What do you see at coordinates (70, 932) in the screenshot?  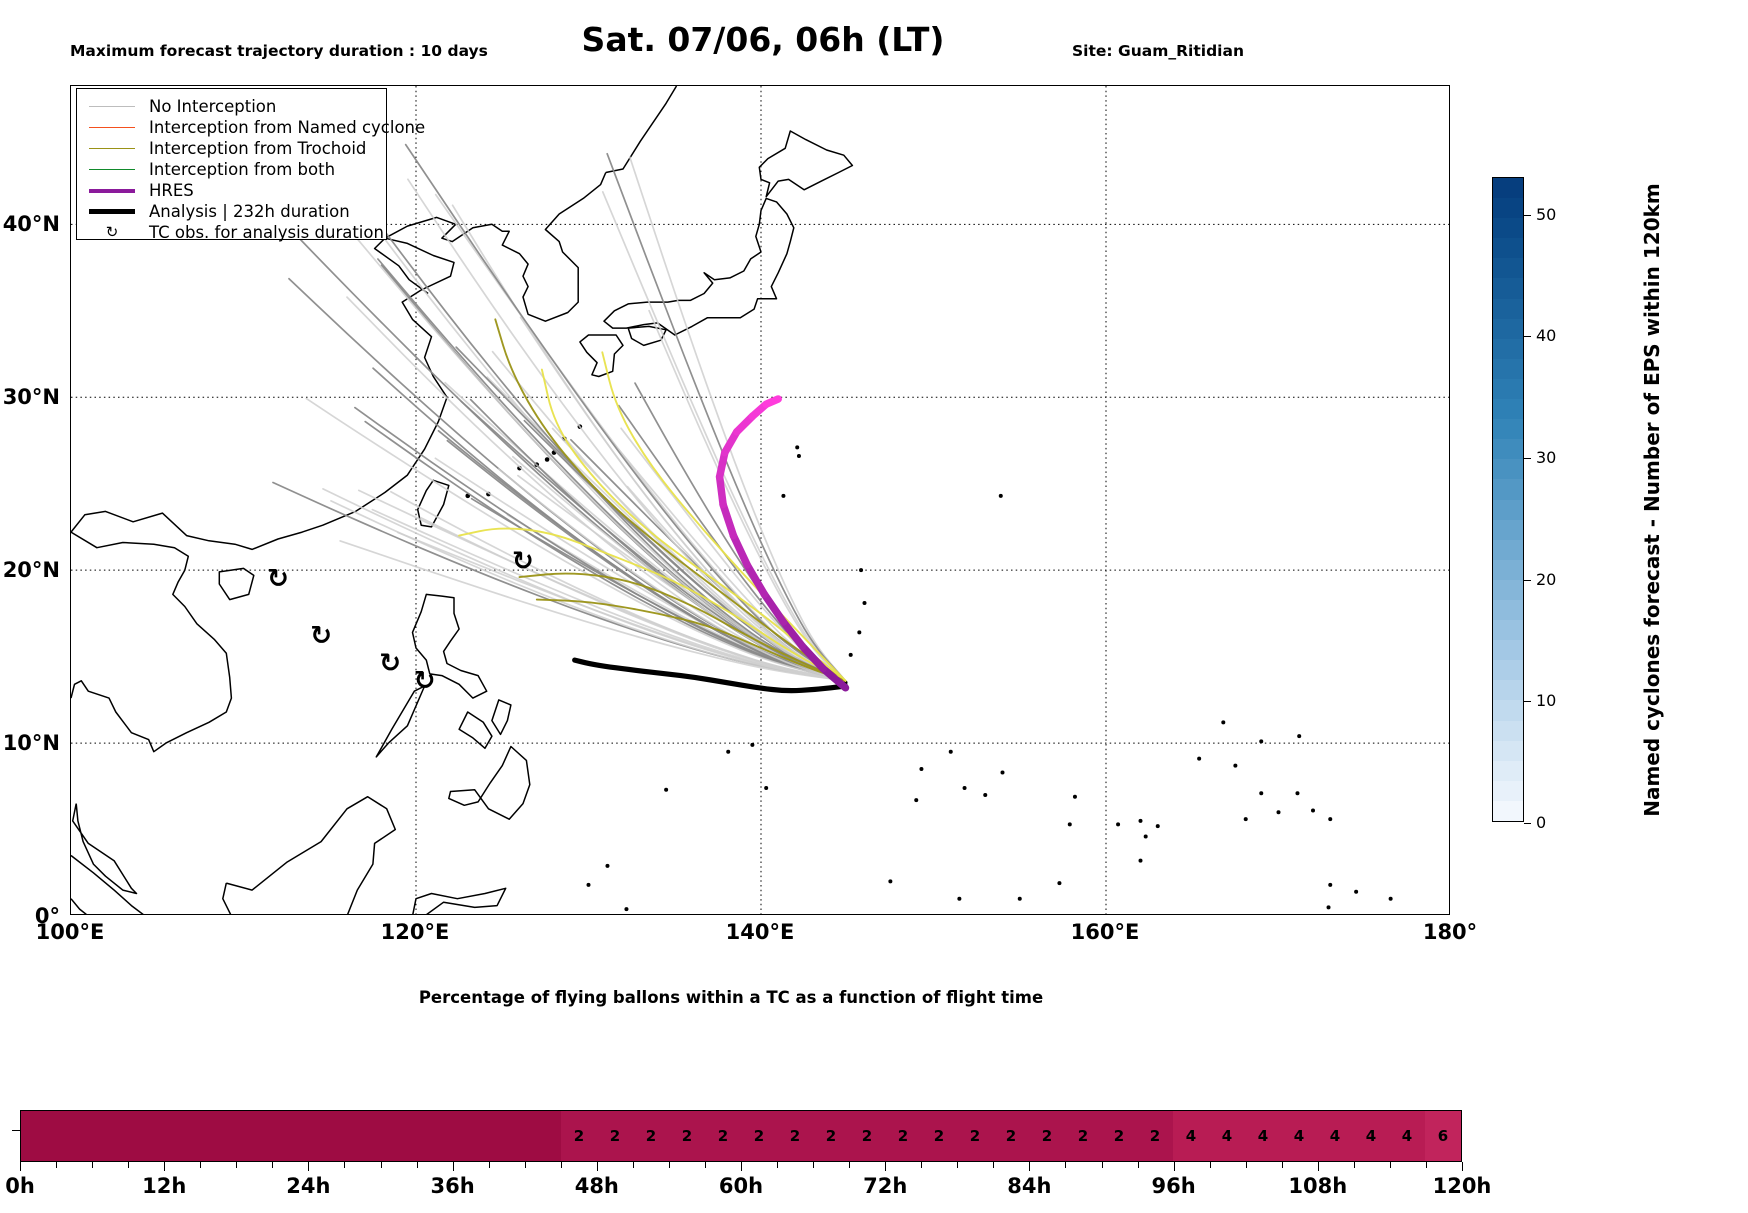 I see `lon-tick-label: 100°E` at bounding box center [70, 932].